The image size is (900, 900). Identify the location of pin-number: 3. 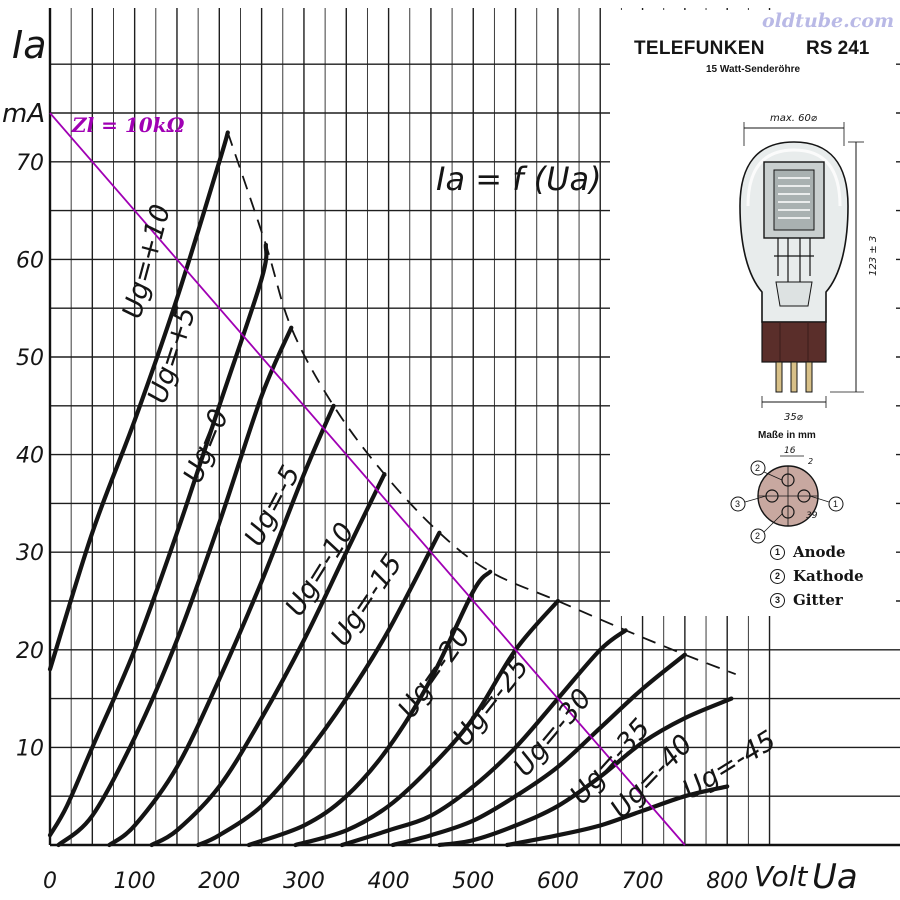
(777, 600).